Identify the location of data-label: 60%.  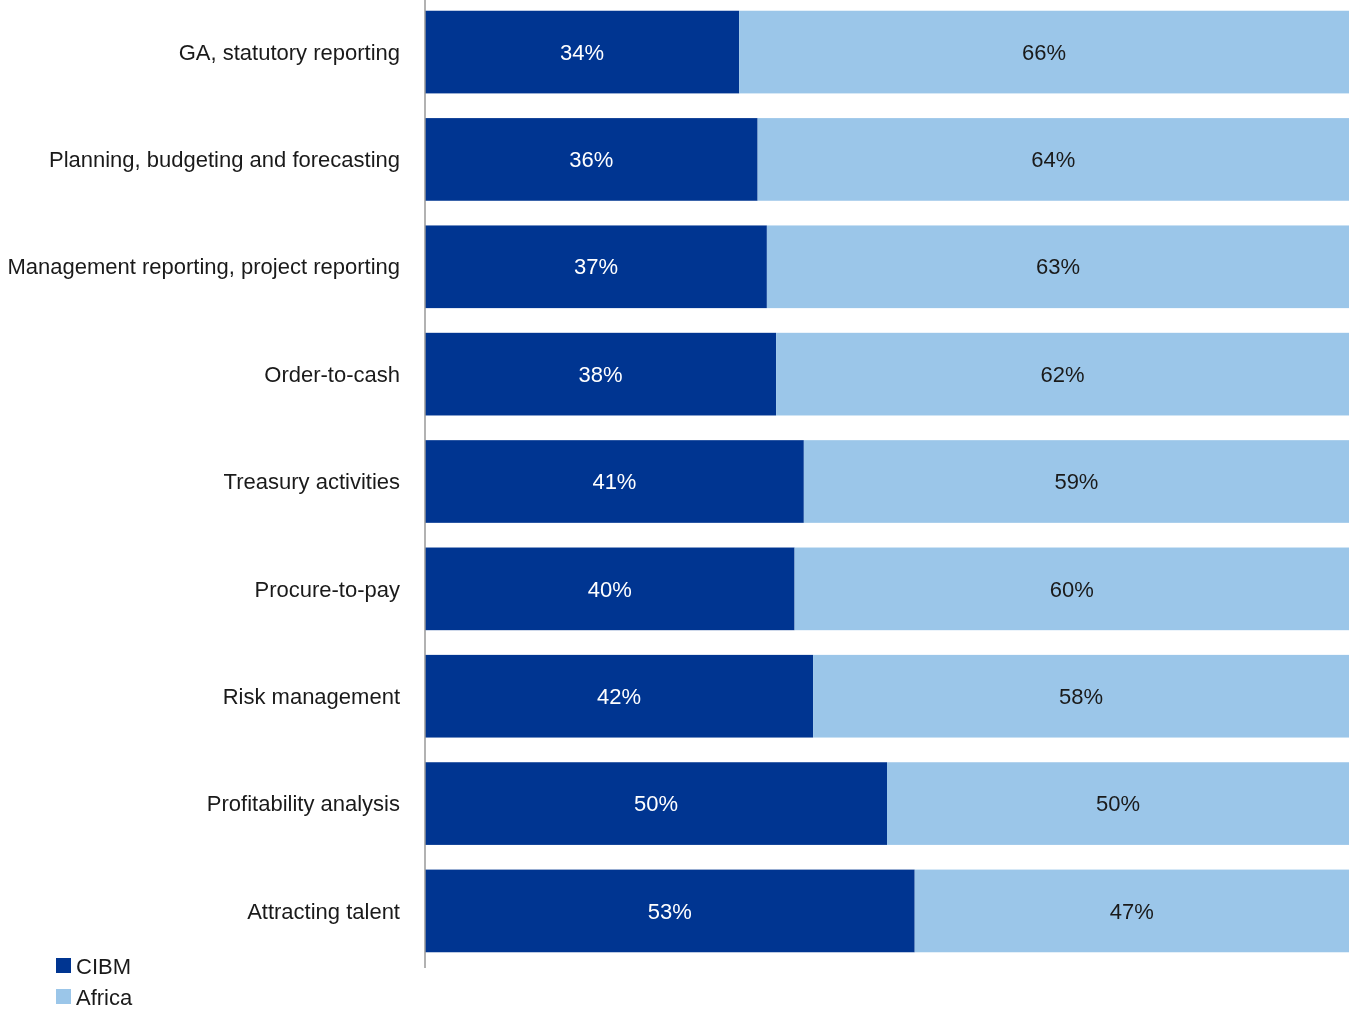
(1071, 589).